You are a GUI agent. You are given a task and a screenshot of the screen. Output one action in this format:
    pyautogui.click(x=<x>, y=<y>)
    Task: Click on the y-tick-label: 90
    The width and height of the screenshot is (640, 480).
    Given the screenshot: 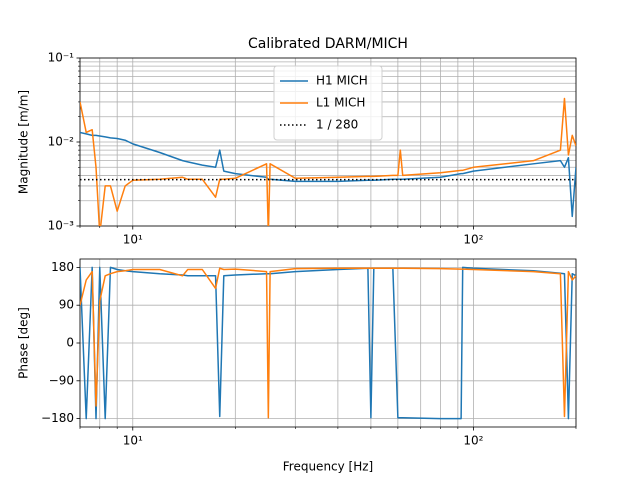 What is the action you would take?
    pyautogui.click(x=66, y=305)
    